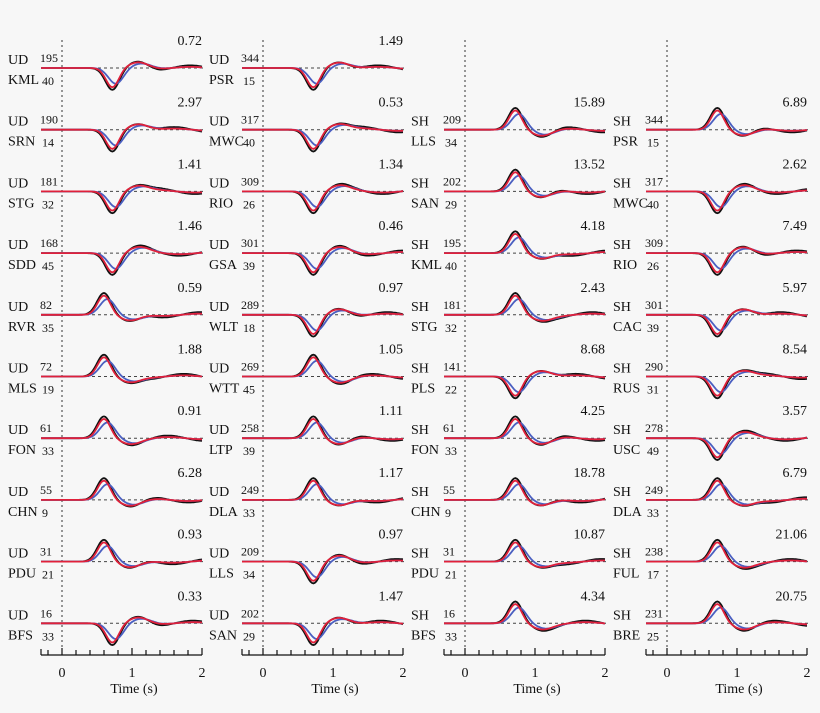  I want to click on station-label: PDU, so click(425, 574).